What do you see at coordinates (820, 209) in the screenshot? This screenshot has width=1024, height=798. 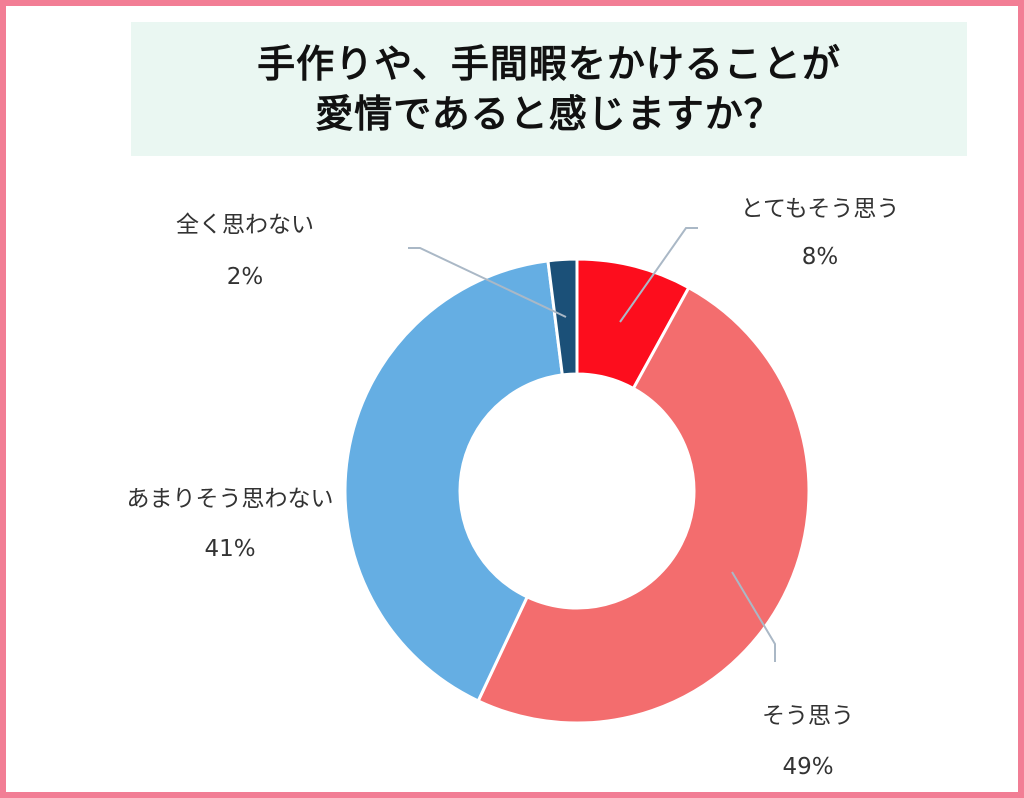 I see `label-totemo: とてもそう思う` at bounding box center [820, 209].